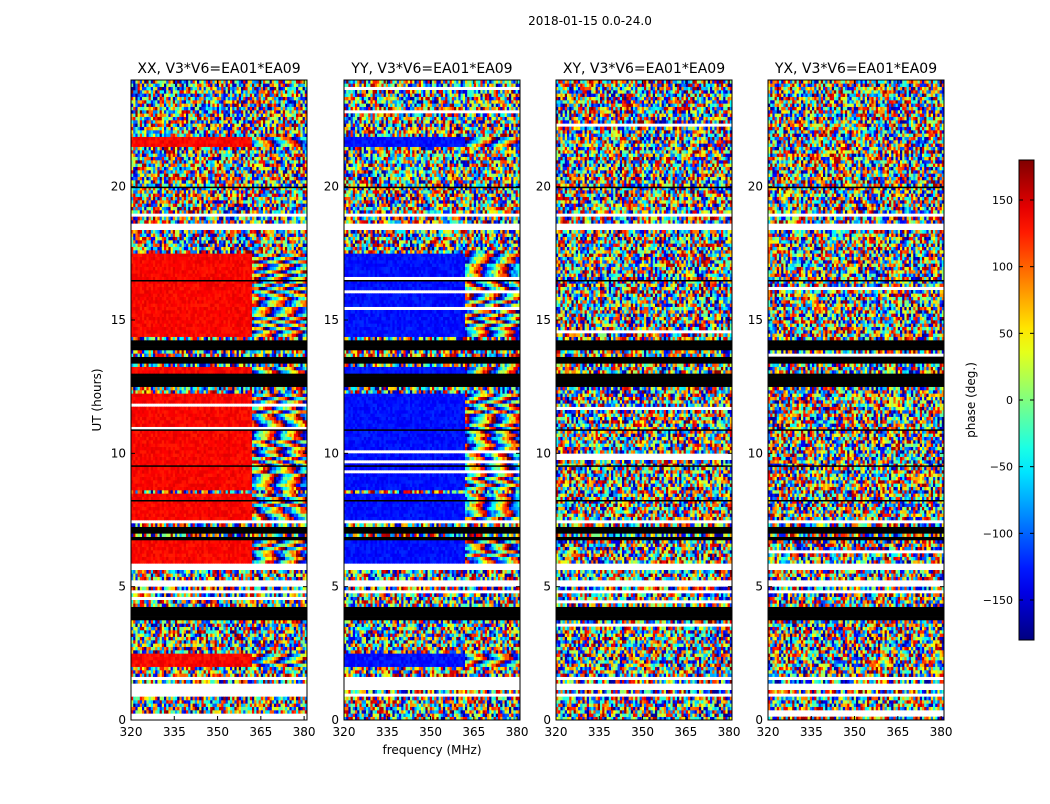 The height and width of the screenshot is (804, 1050). I want to click on figure-title: 2018-01-15 0.0-24.0, so click(525, 21).